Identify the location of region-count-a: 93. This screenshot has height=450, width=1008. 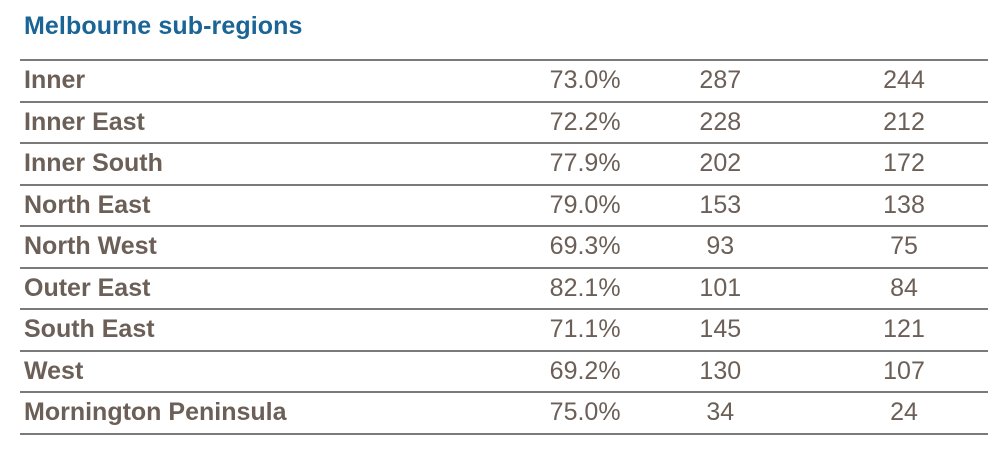
(720, 247).